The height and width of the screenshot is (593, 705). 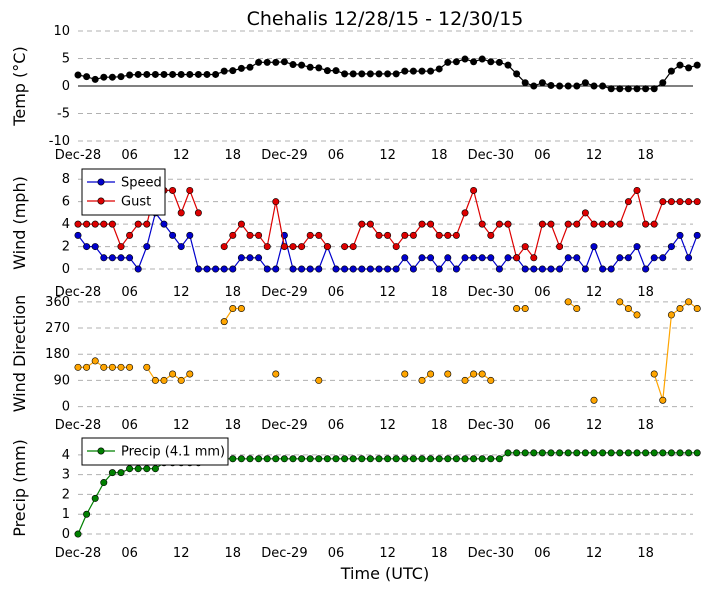 I want to click on x-tick-label: Dec-28, so click(x=78, y=553).